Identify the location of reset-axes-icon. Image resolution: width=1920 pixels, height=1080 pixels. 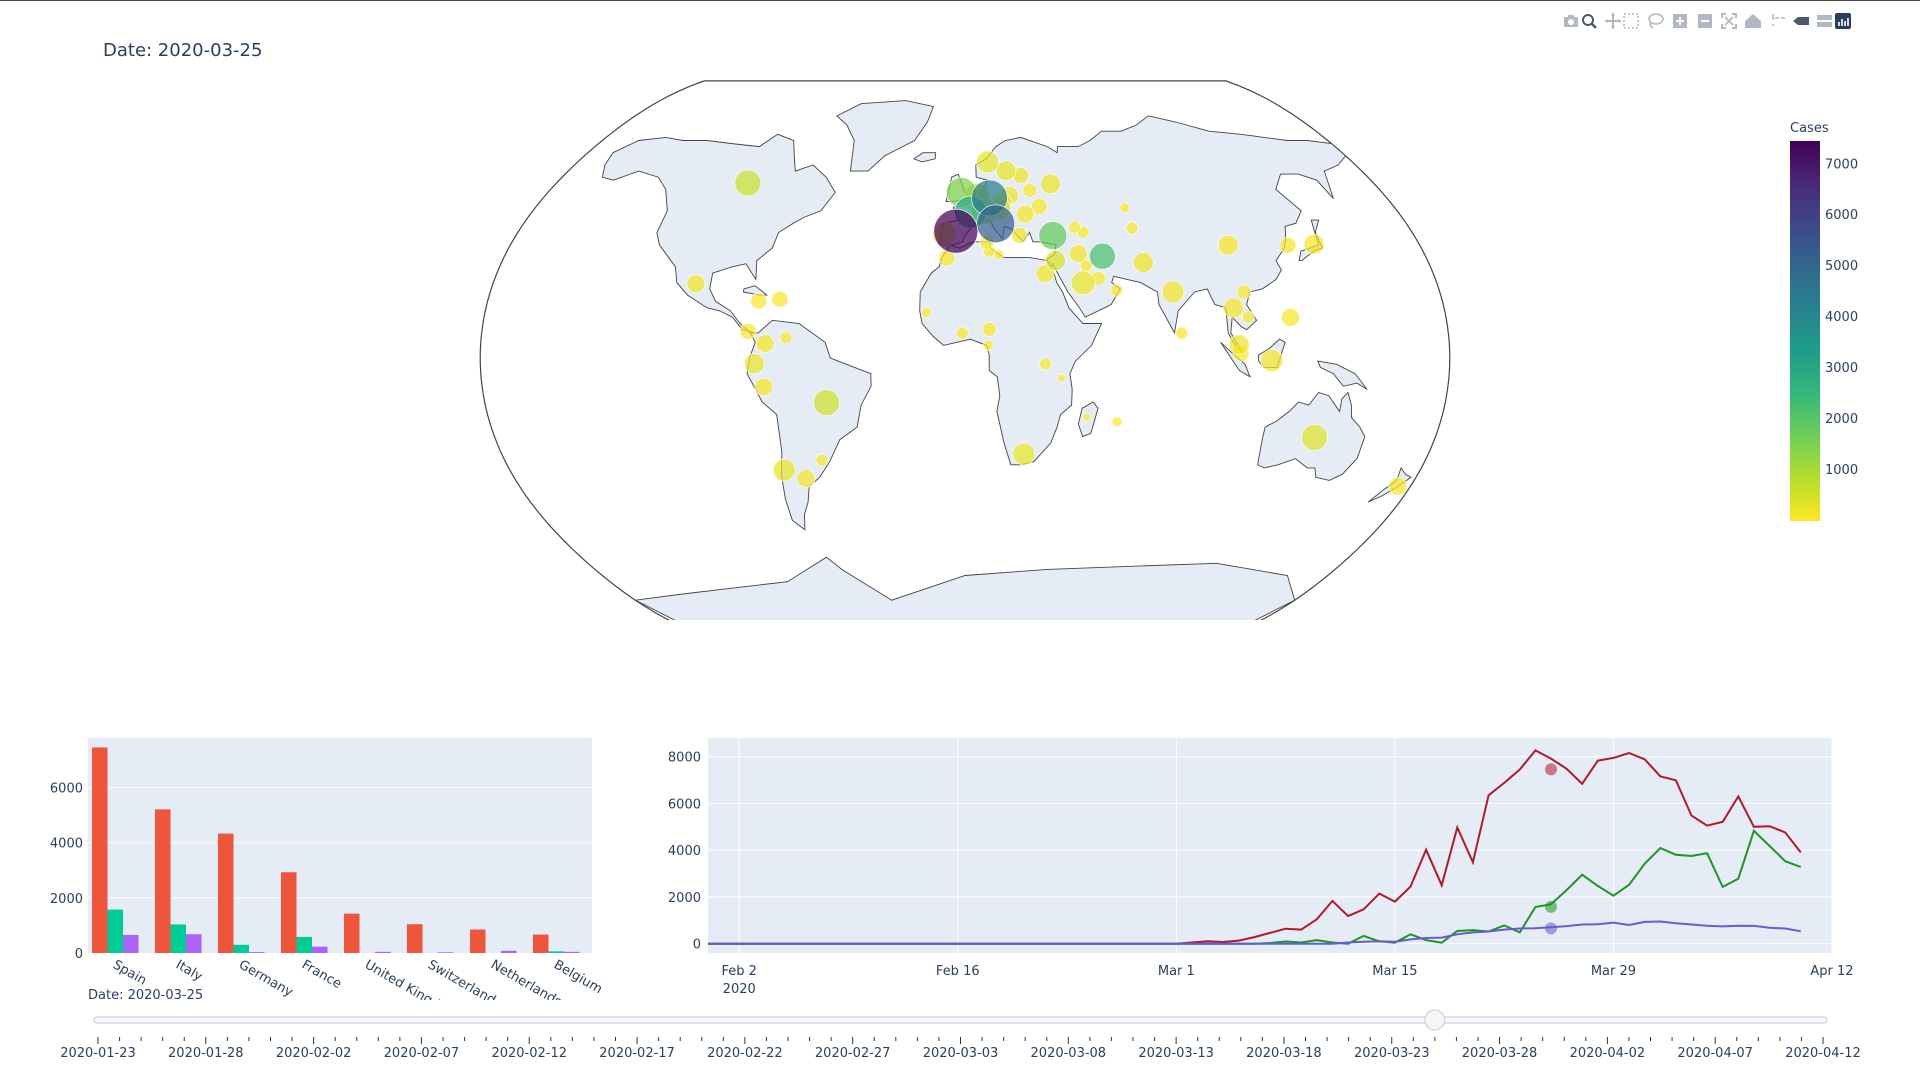
(1753, 21).